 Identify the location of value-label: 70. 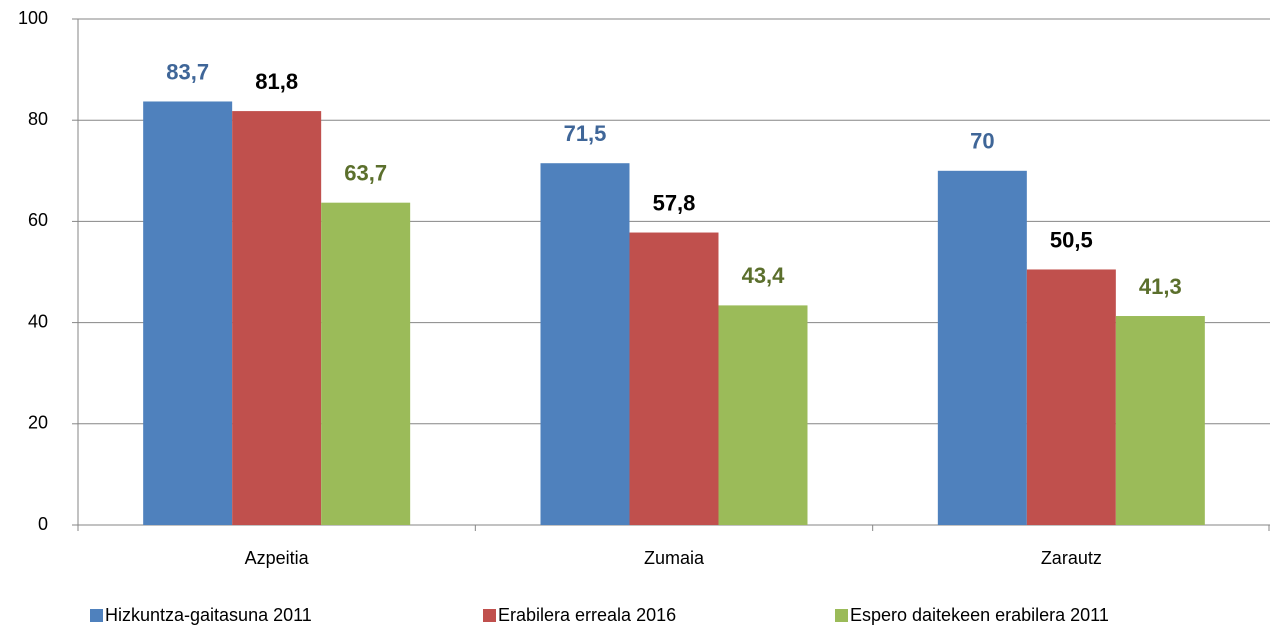
(982, 141).